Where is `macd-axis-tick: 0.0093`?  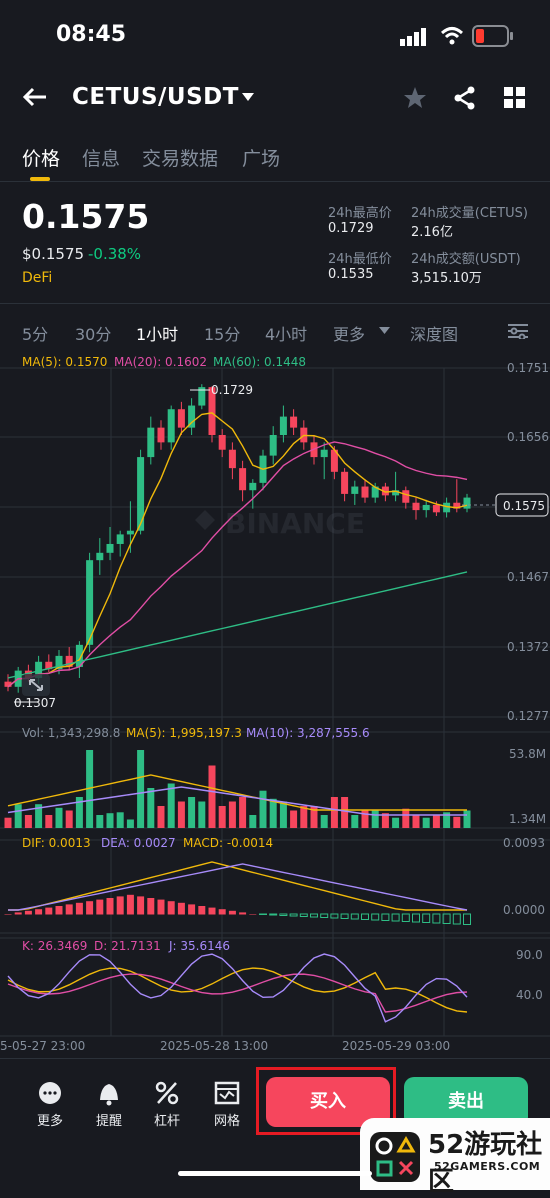
macd-axis-tick: 0.0093 is located at coordinates (524, 843).